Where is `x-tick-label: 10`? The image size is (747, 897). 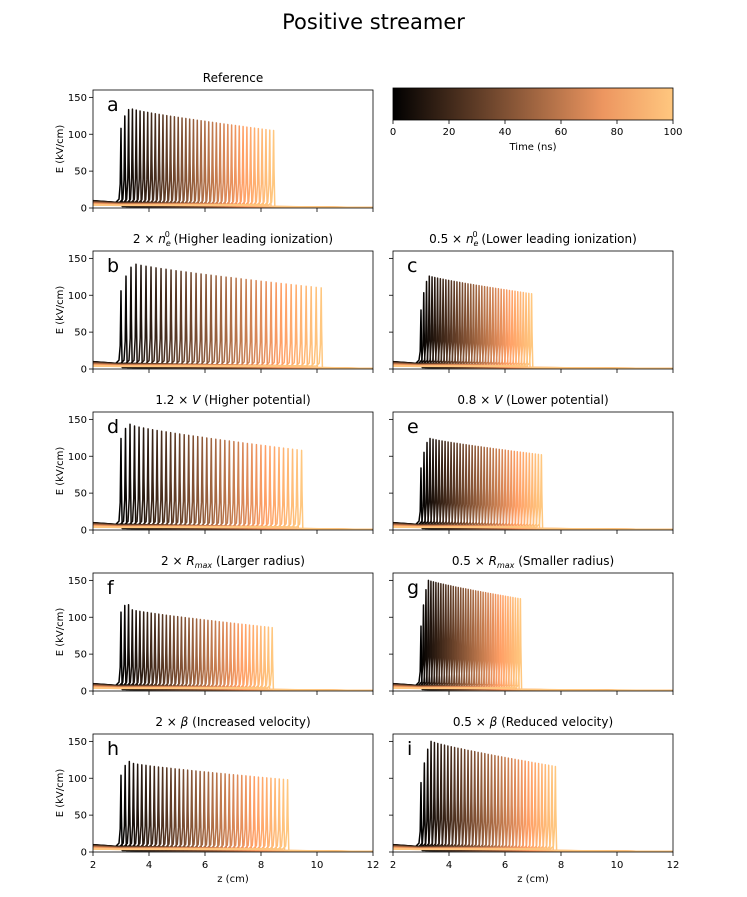 x-tick-label: 10 is located at coordinates (617, 865).